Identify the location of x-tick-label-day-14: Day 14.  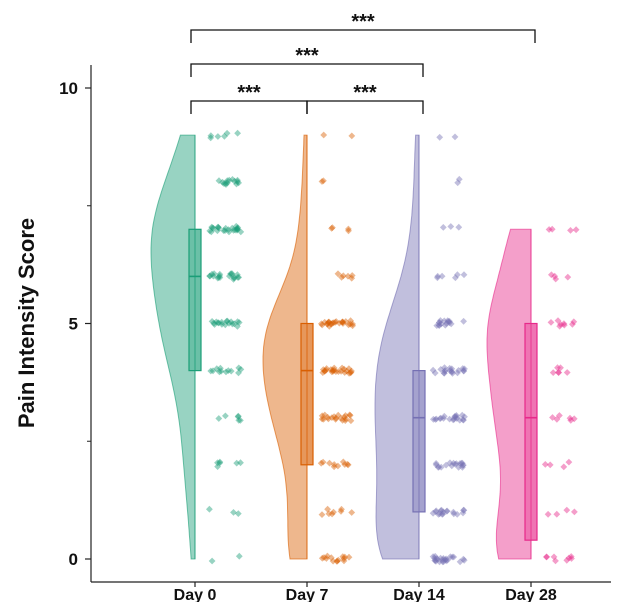
(419, 594).